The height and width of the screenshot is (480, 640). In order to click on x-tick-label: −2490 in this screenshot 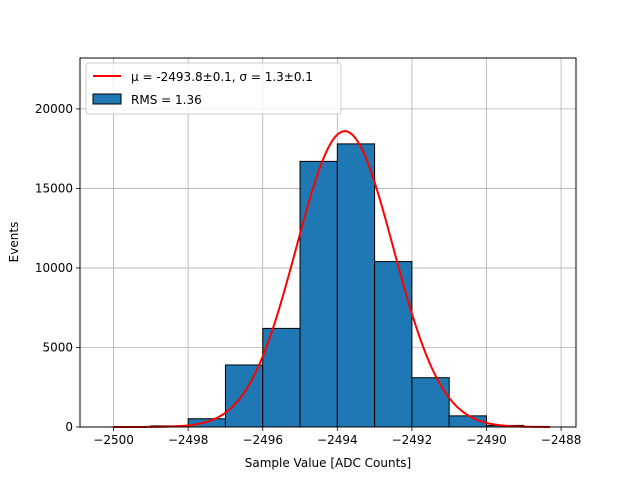, I will do `click(486, 440)`.